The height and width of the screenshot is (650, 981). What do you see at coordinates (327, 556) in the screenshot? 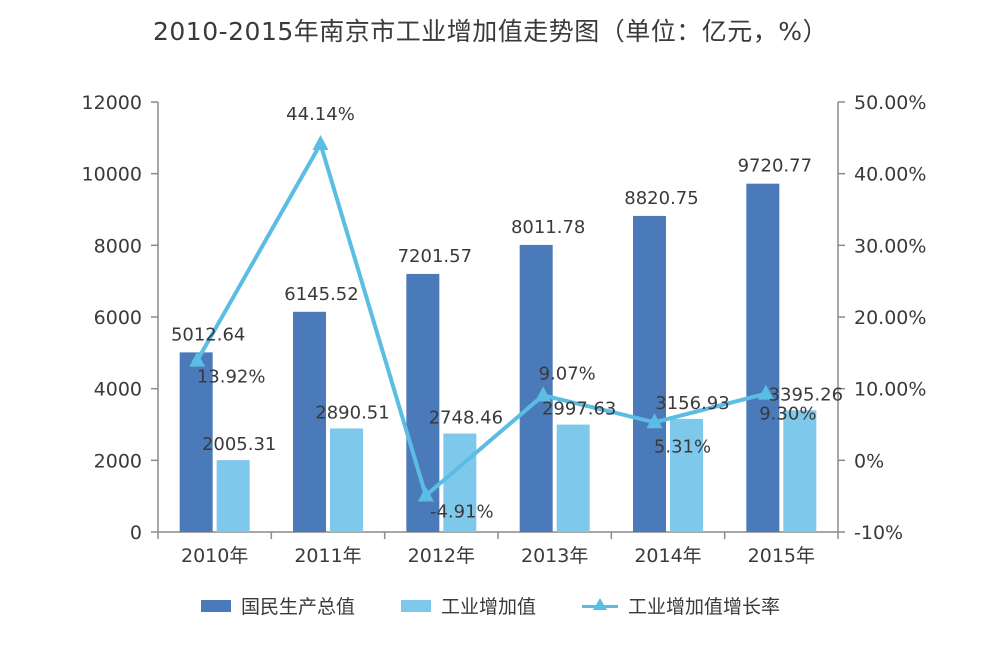
I see `x-tick-label: 2011年` at bounding box center [327, 556].